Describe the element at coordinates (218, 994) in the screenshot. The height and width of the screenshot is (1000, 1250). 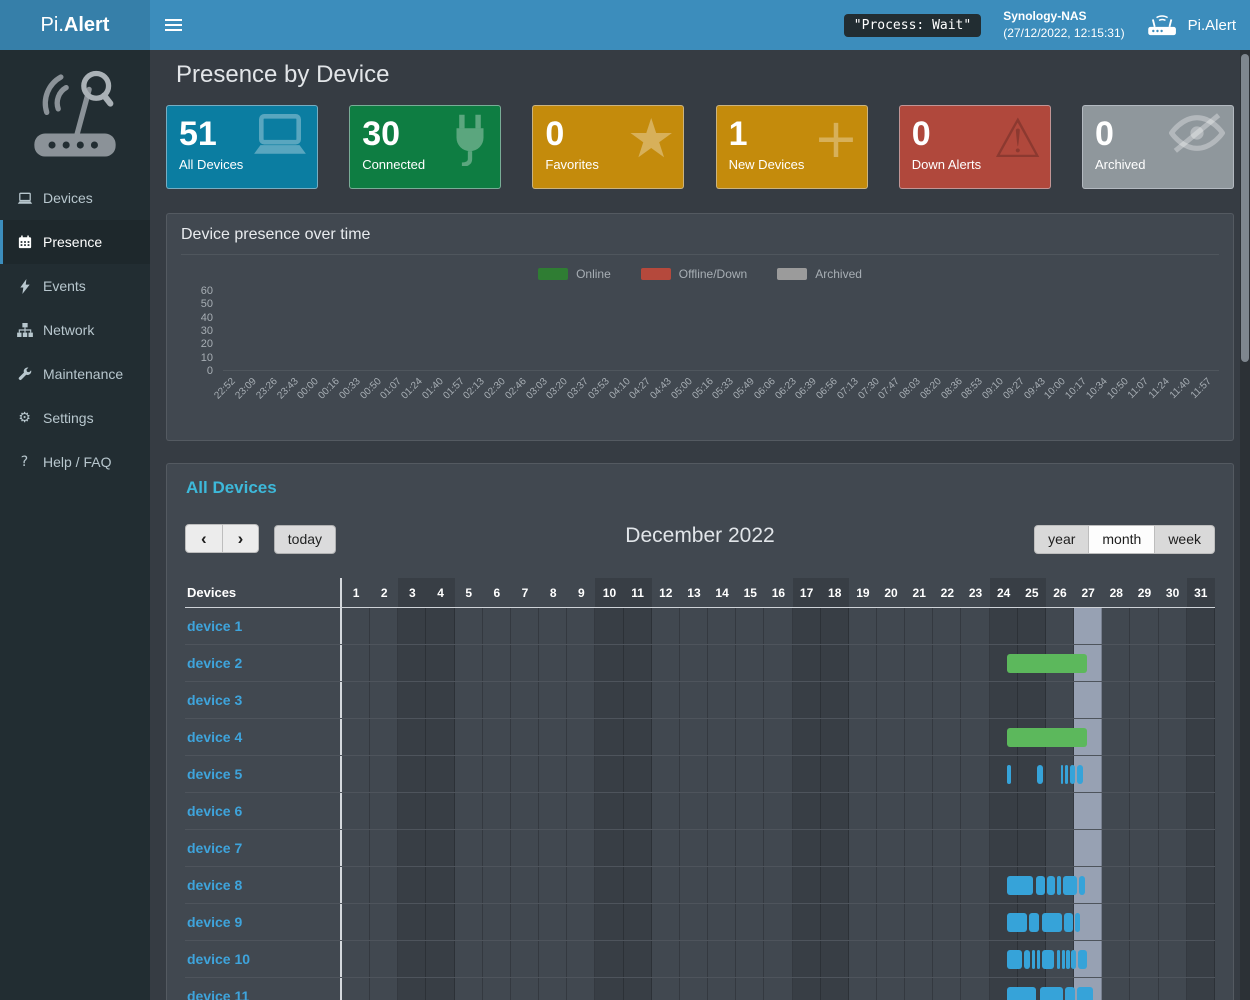
I see `device-link: device 11` at that location.